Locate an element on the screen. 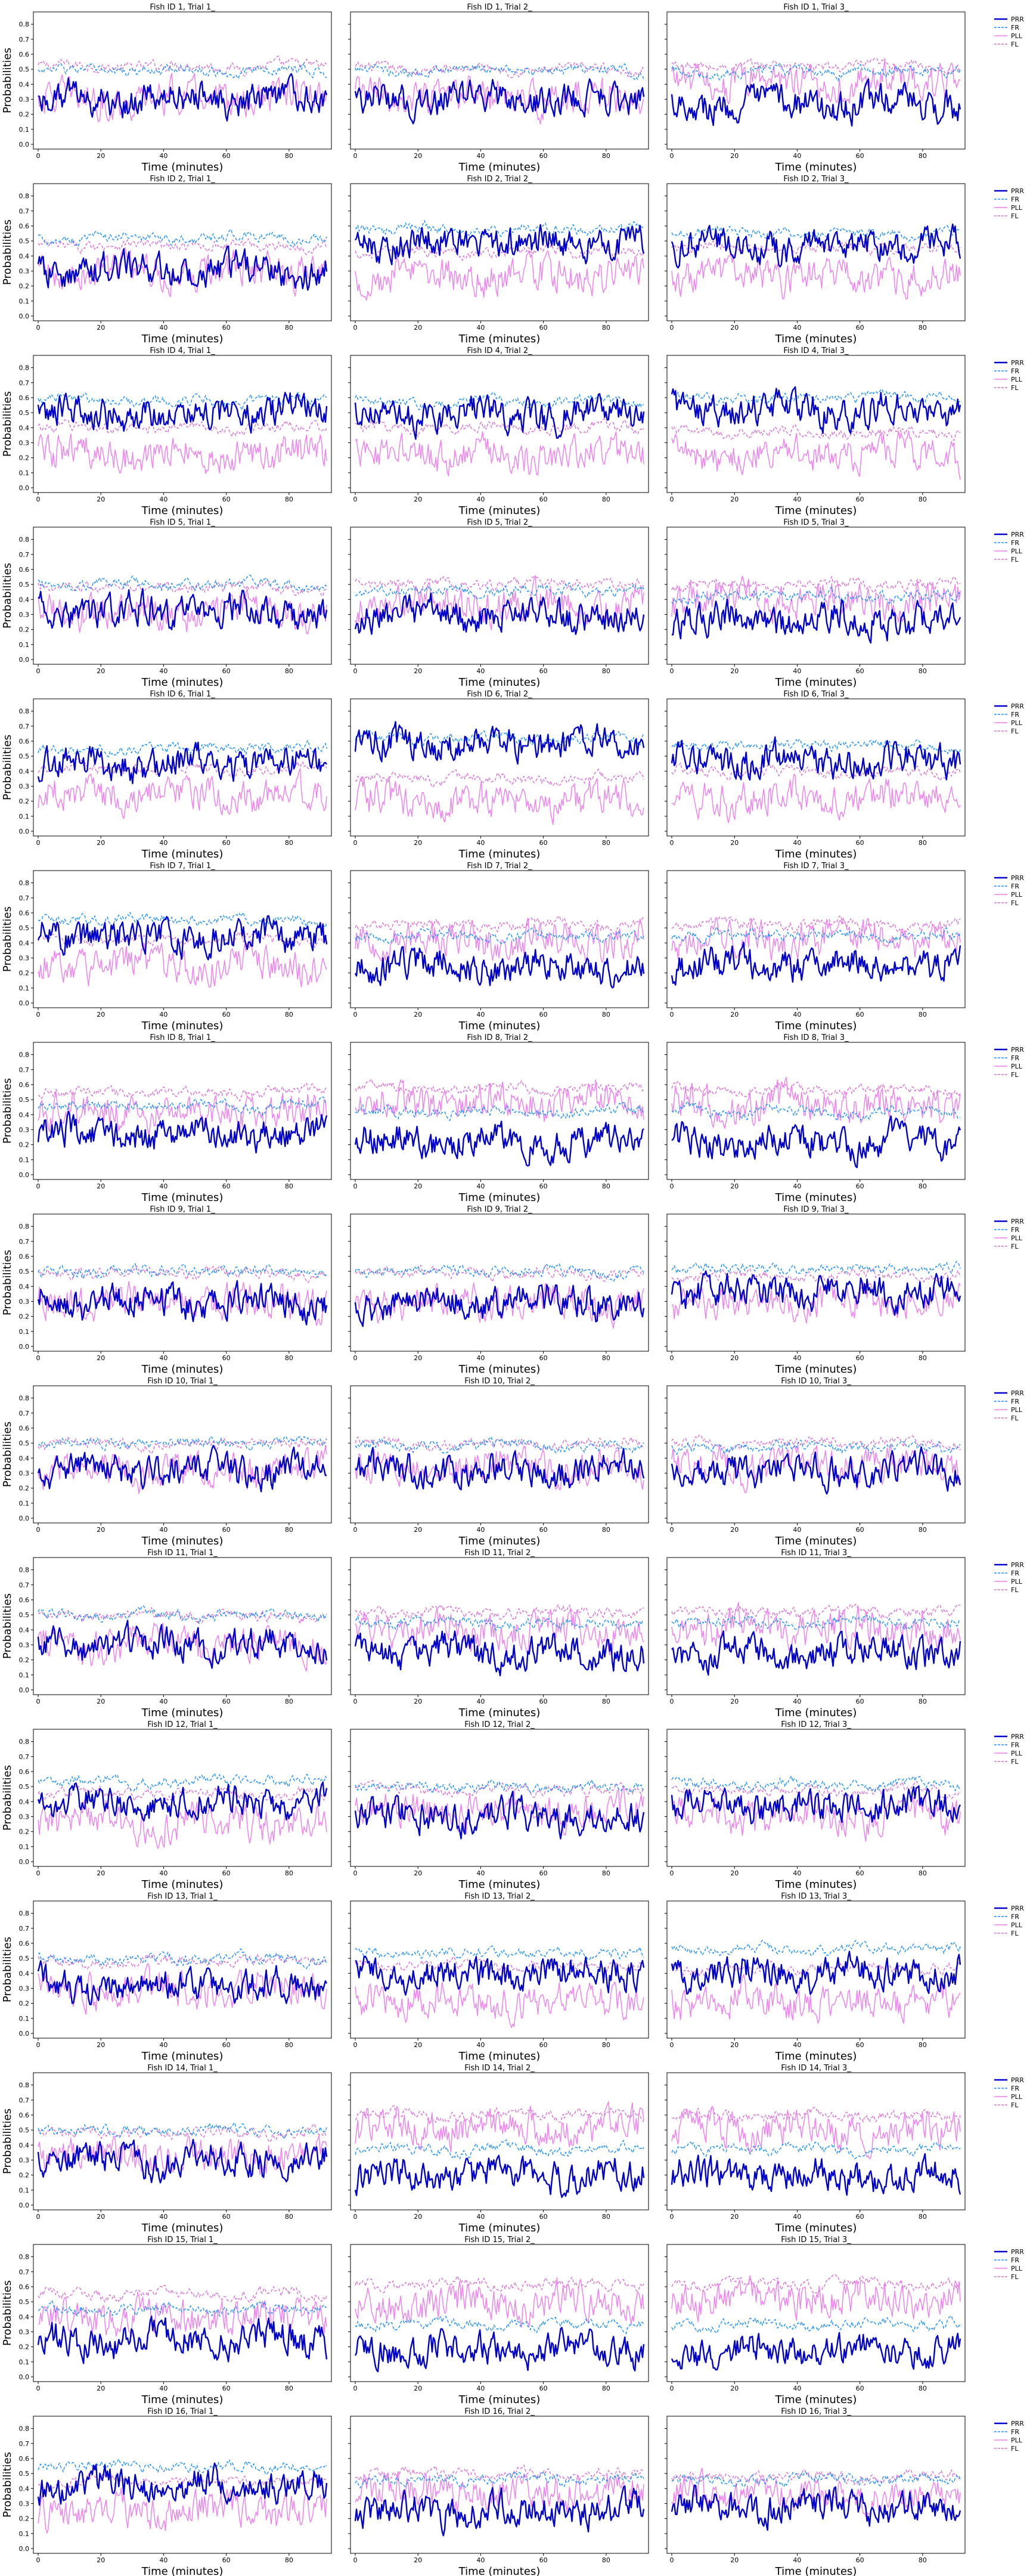  y-tick-label: 0.0 is located at coordinates (24, 488).